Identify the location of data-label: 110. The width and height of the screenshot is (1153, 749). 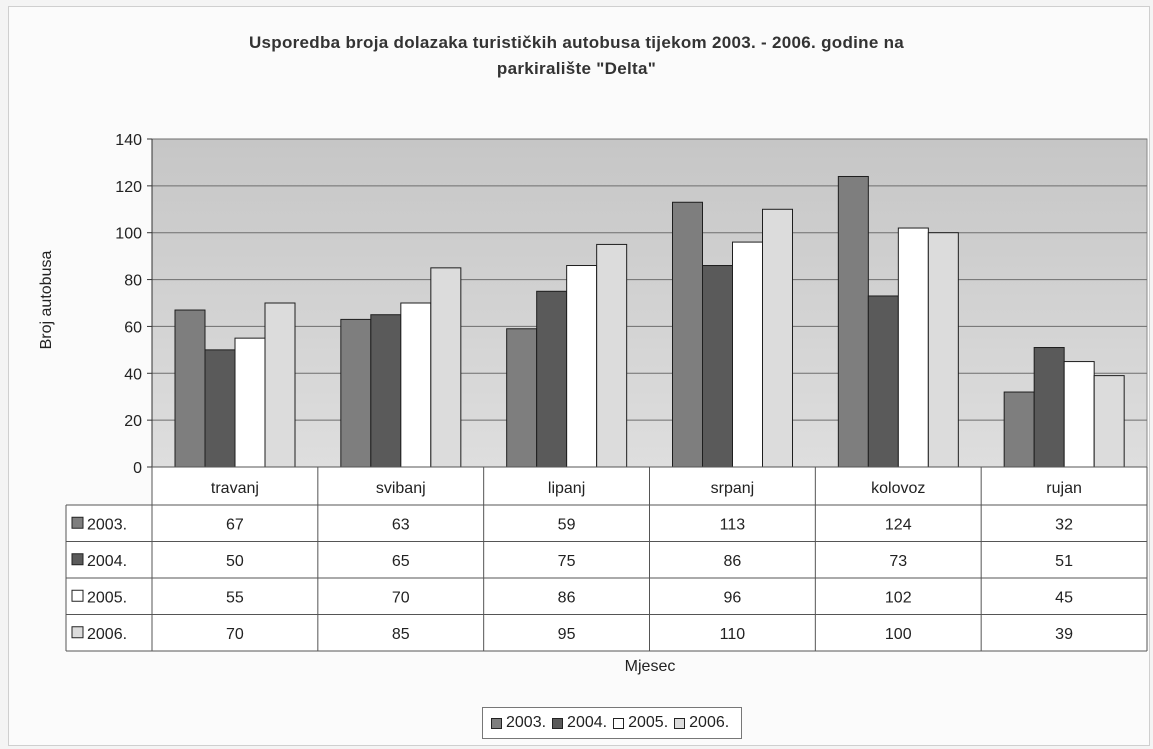
(733, 634).